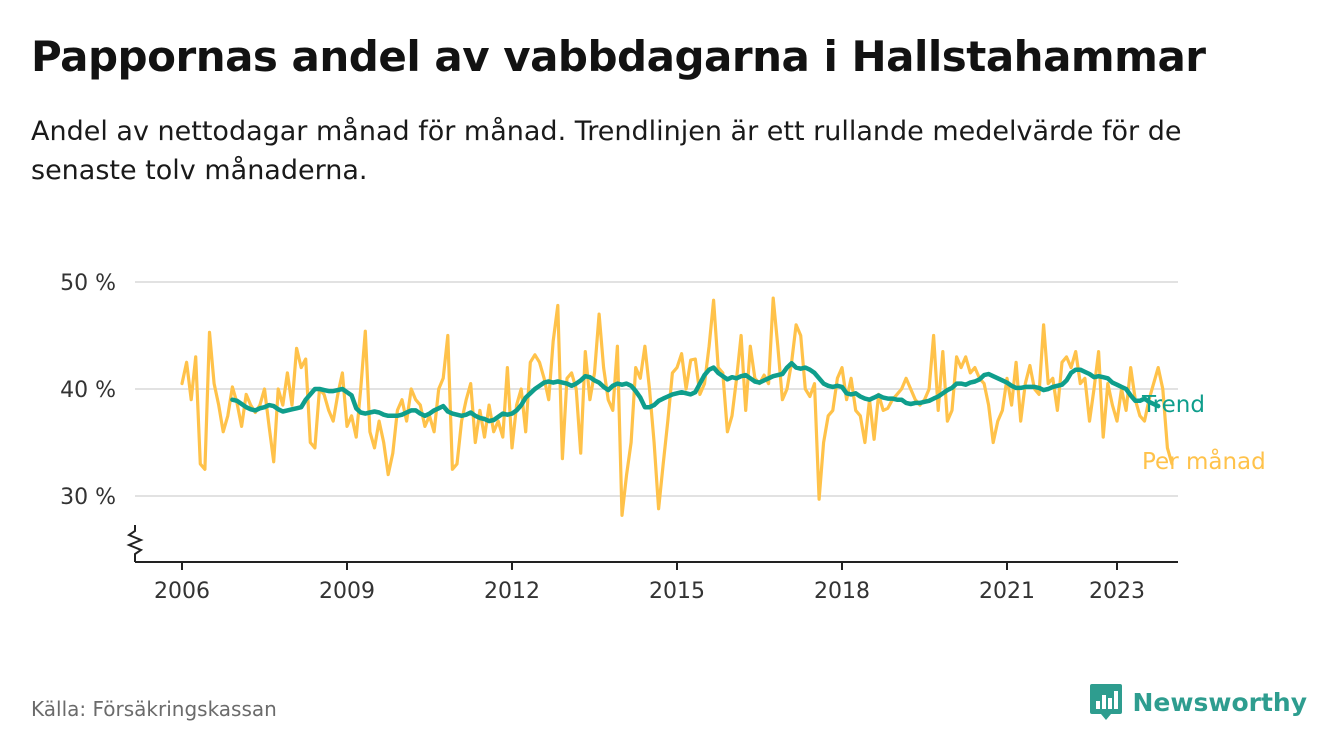 Image resolution: width=1340 pixels, height=753 pixels. Describe the element at coordinates (695, 392) in the screenshot. I see `series-line-trend` at that location.